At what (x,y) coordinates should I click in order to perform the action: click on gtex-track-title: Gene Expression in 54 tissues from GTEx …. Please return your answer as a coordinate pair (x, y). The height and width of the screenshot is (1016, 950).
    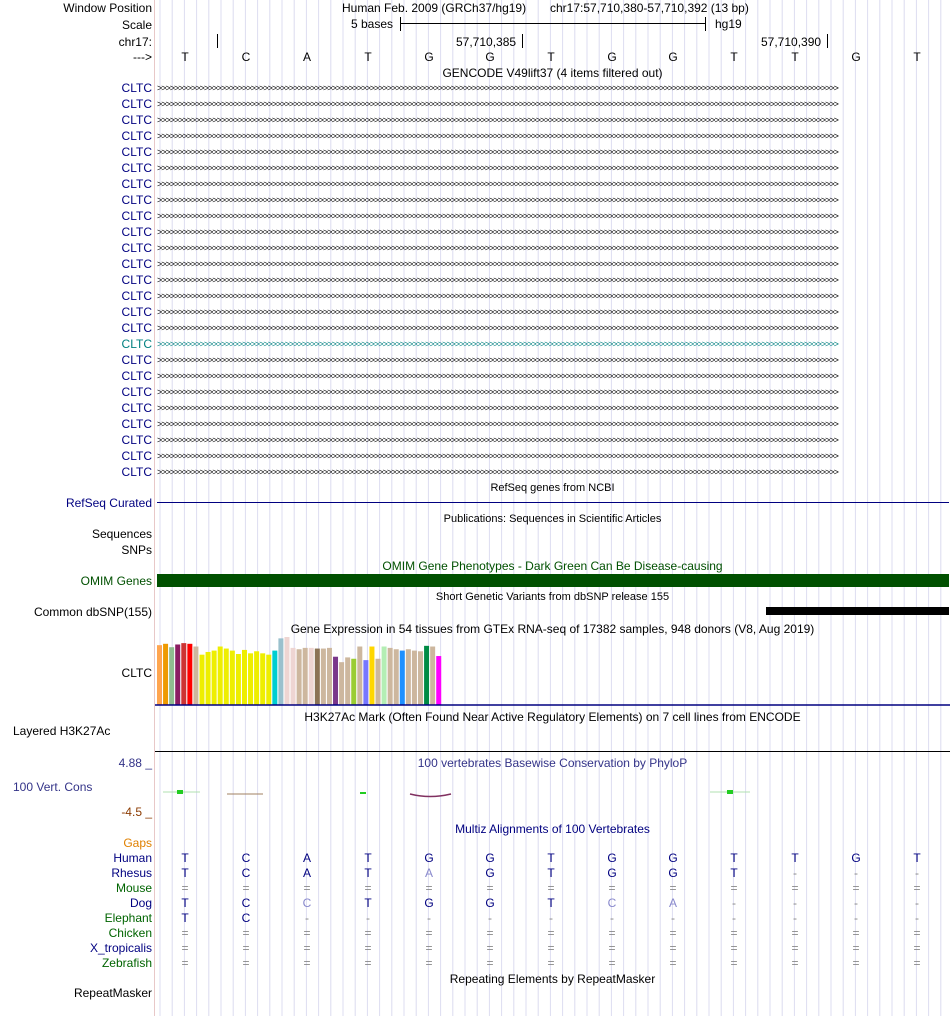
    Looking at the image, I should click on (552, 629).